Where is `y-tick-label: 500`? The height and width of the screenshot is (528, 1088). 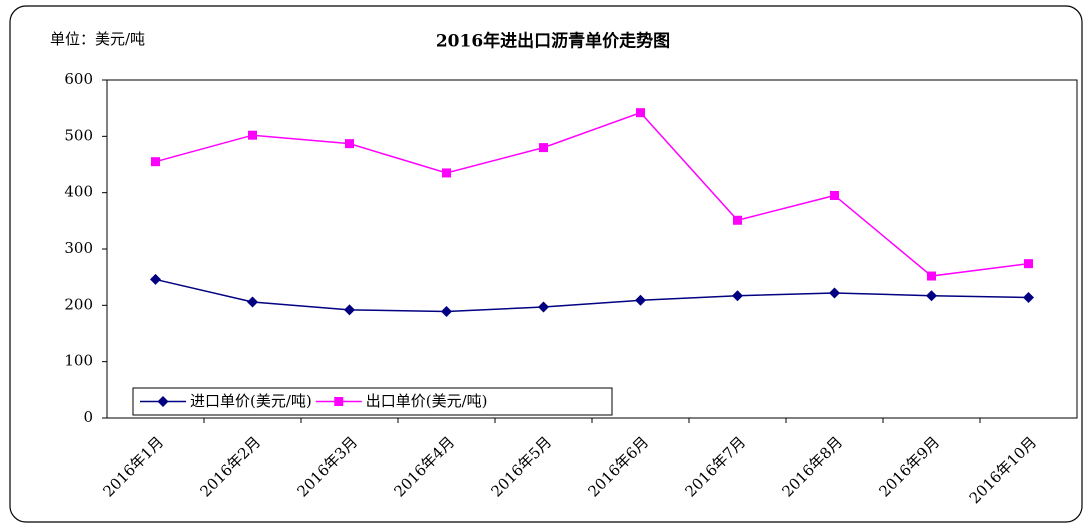 y-tick-label: 500 is located at coordinates (78, 135).